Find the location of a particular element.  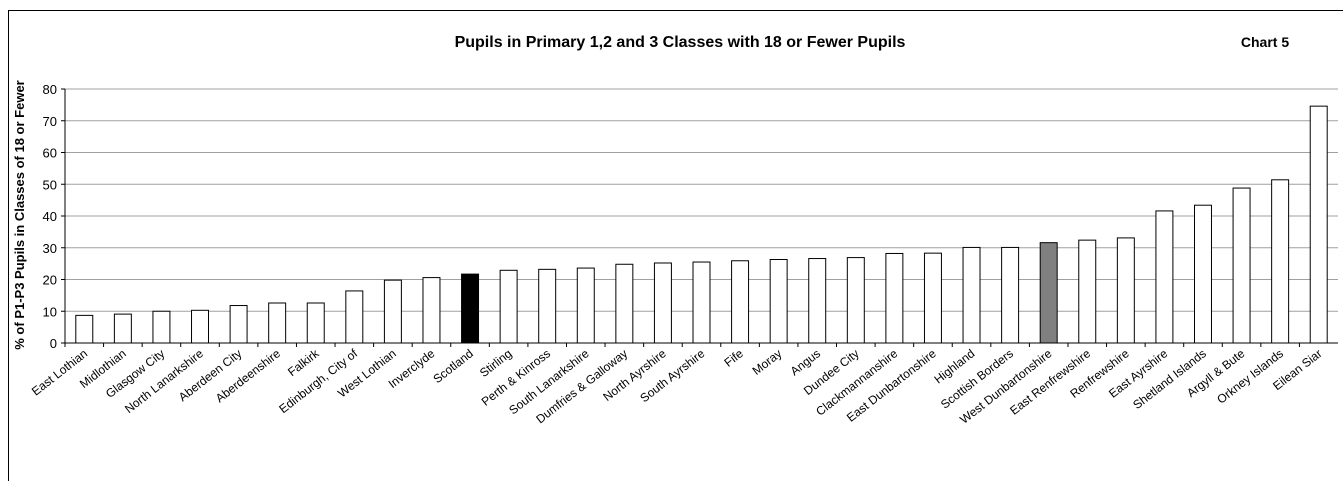

x-tick-label: East Lothian is located at coordinates (59, 372).